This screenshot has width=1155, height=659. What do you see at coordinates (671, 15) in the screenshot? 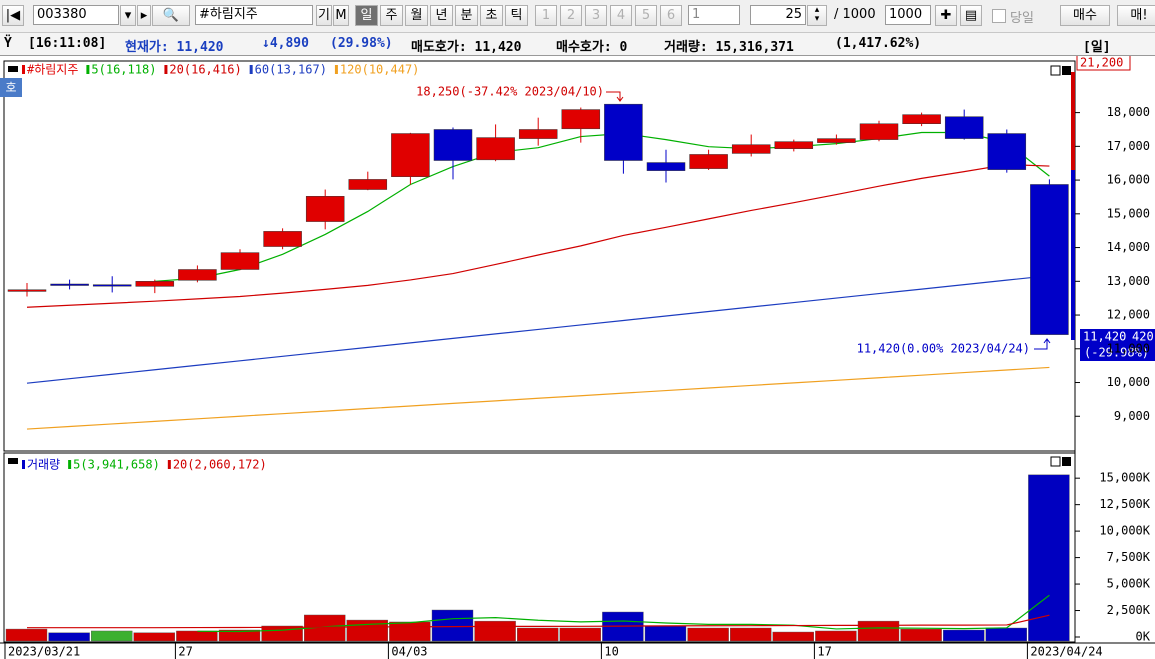
I see `number-button: 6` at bounding box center [671, 15].